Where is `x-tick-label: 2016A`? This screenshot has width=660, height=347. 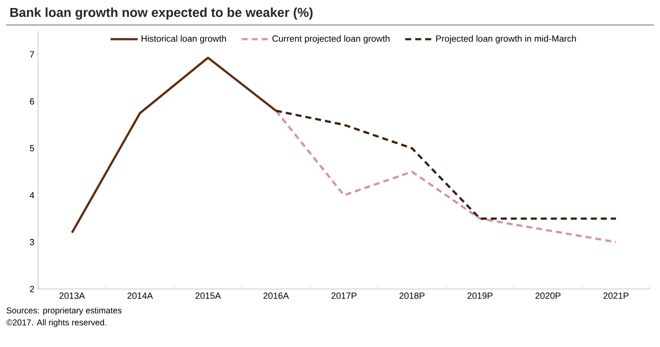
x-tick-label: 2016A is located at coordinates (276, 295).